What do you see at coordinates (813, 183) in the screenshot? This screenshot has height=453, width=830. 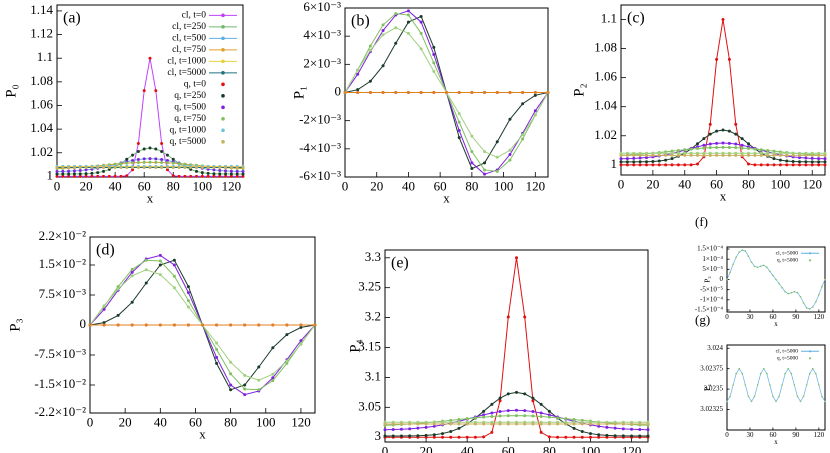 I see `x-tick-label: 120` at bounding box center [813, 183].